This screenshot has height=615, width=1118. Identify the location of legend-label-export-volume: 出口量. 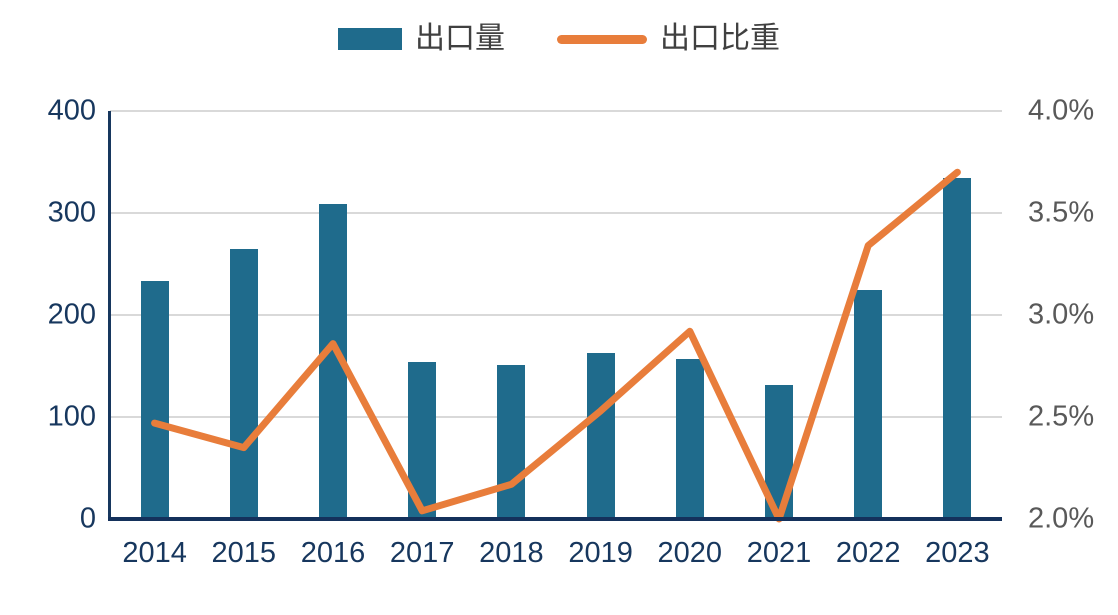
(460, 38).